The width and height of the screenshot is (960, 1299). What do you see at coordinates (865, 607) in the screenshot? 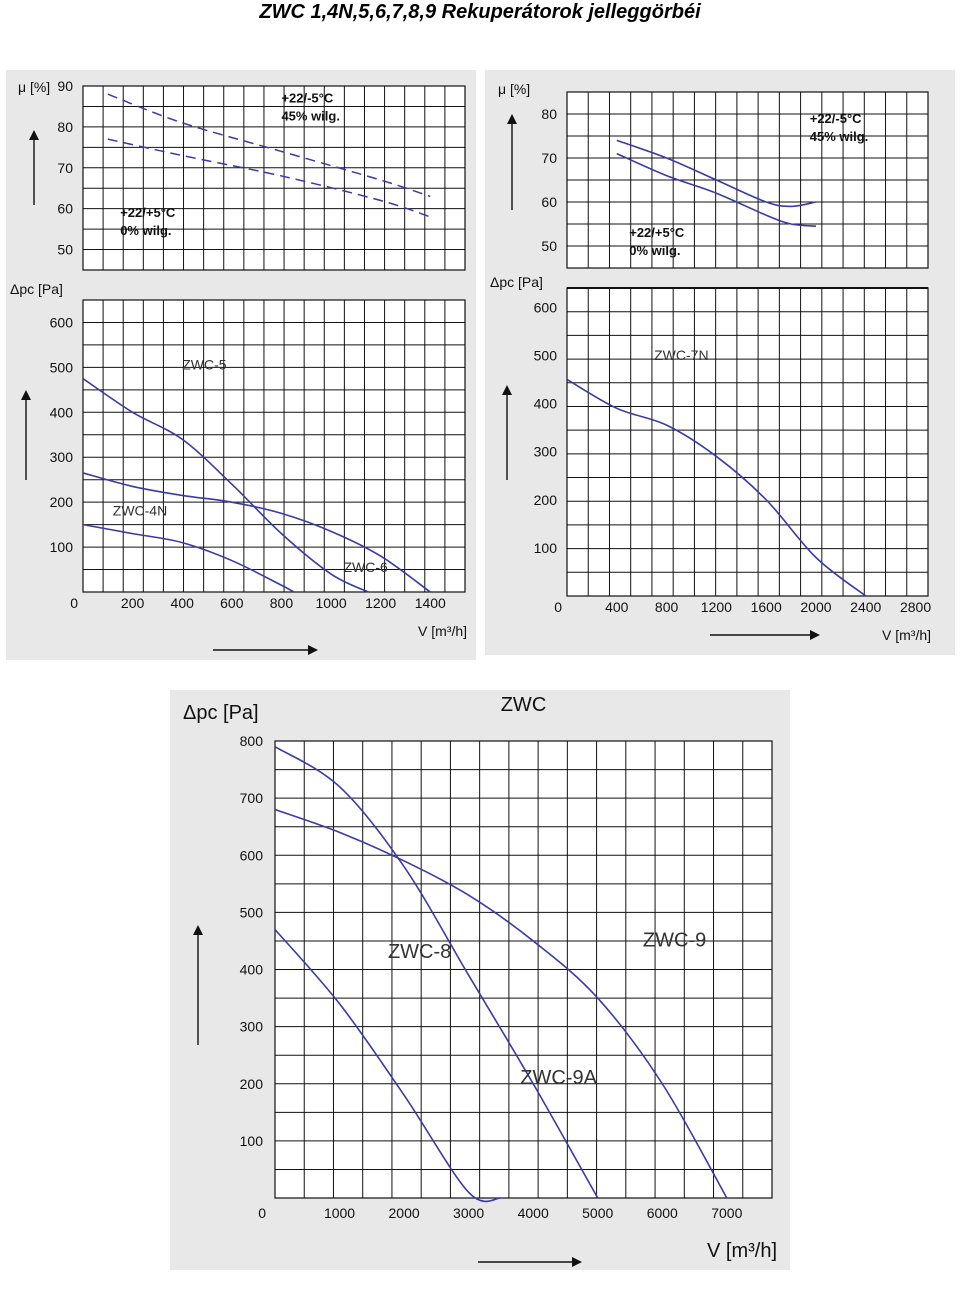
I see `right-xtick: 2400` at bounding box center [865, 607].